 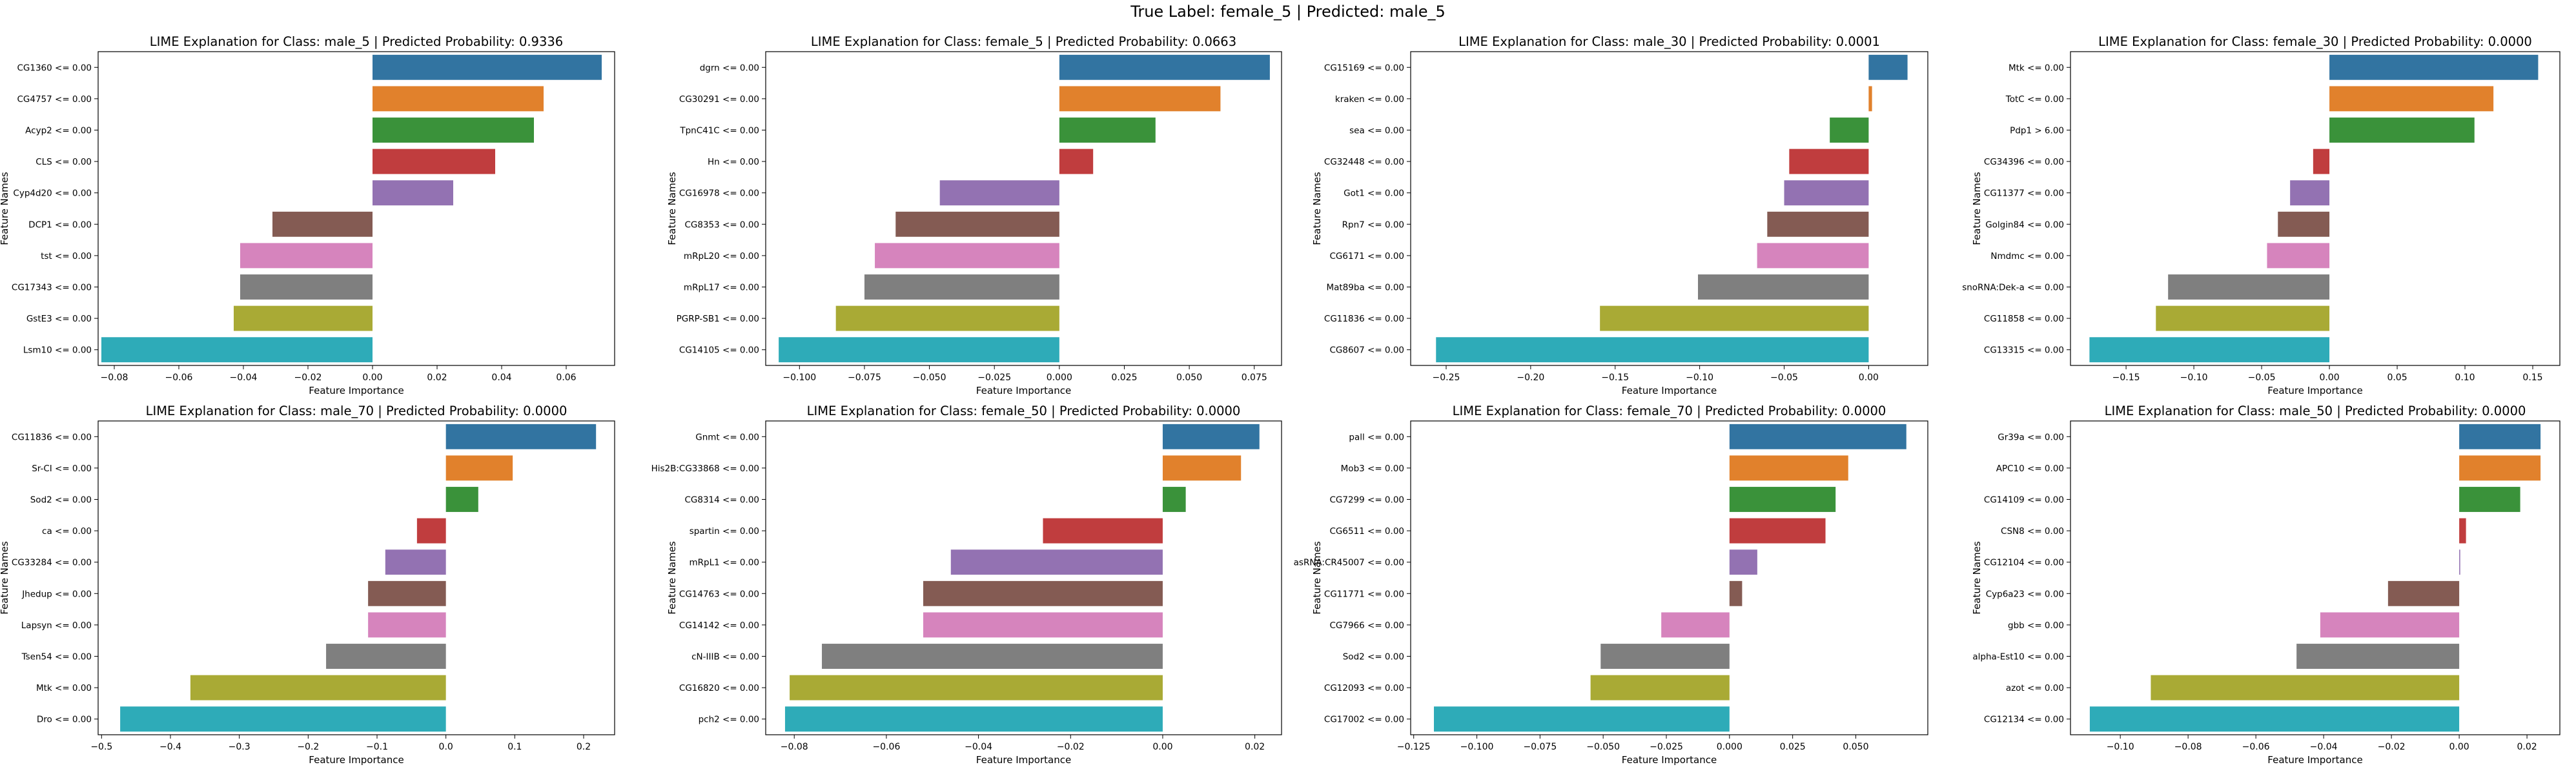 What do you see at coordinates (584, 747) in the screenshot?
I see `x-tick-label: 0.2` at bounding box center [584, 747].